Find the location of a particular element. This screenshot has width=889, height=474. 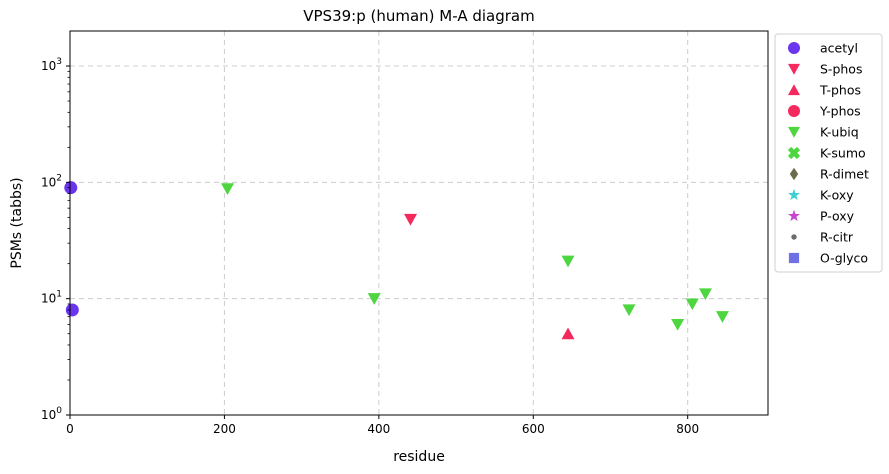

legend-marker-p-oxy is located at coordinates (794, 215).